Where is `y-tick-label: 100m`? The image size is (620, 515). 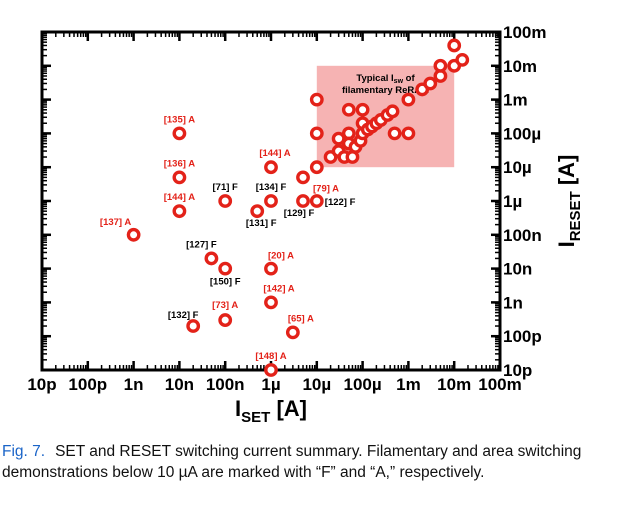 y-tick-label: 100m is located at coordinates (524, 32).